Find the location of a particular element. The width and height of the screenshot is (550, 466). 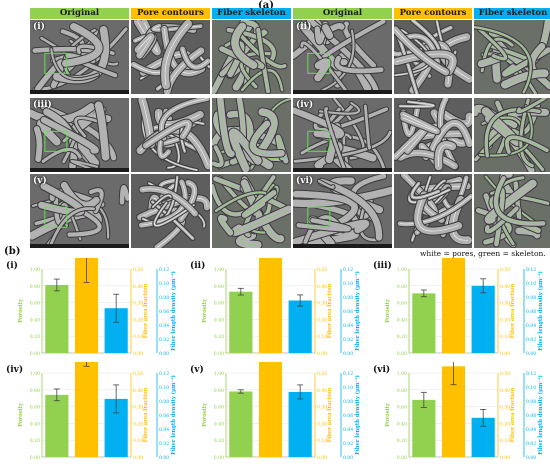

sem-original-image: (v) is located at coordinates (79, 211).